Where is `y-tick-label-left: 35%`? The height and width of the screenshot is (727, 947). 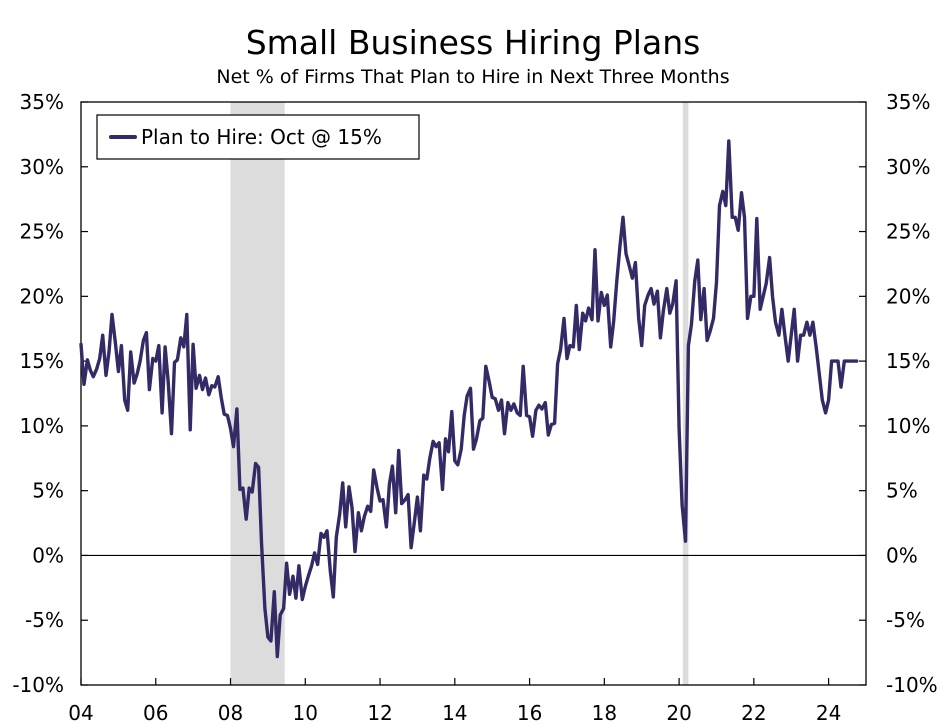
y-tick-label-left: 35% is located at coordinates (42, 102).